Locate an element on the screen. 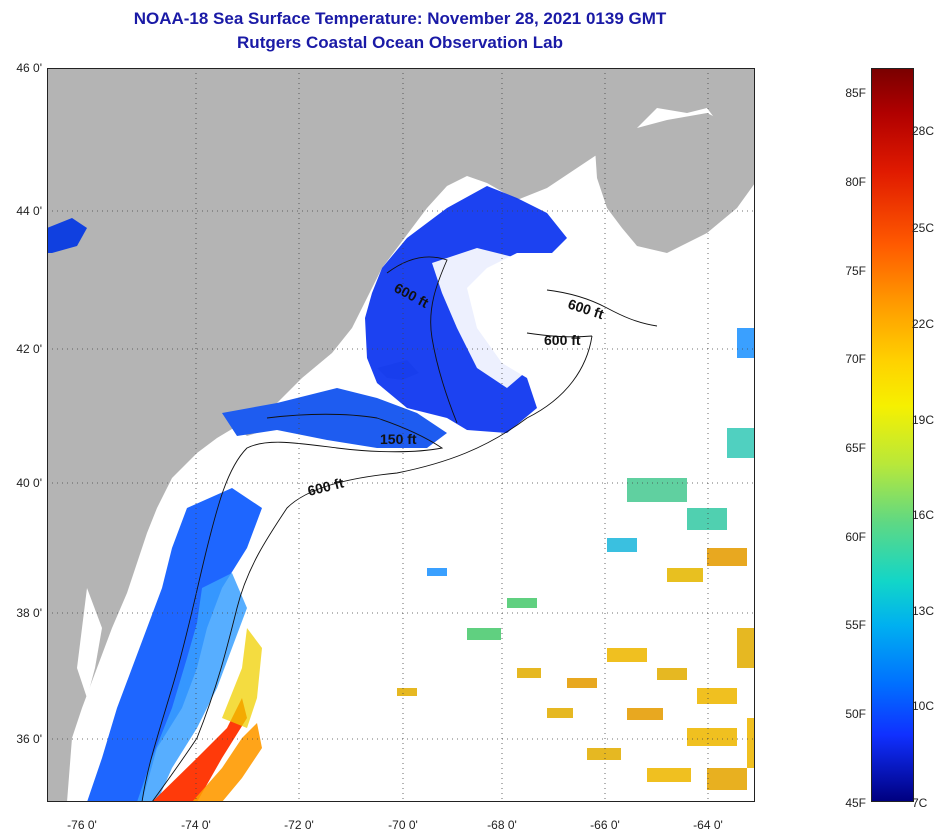  georges-bank-white is located at coordinates (499, 318).